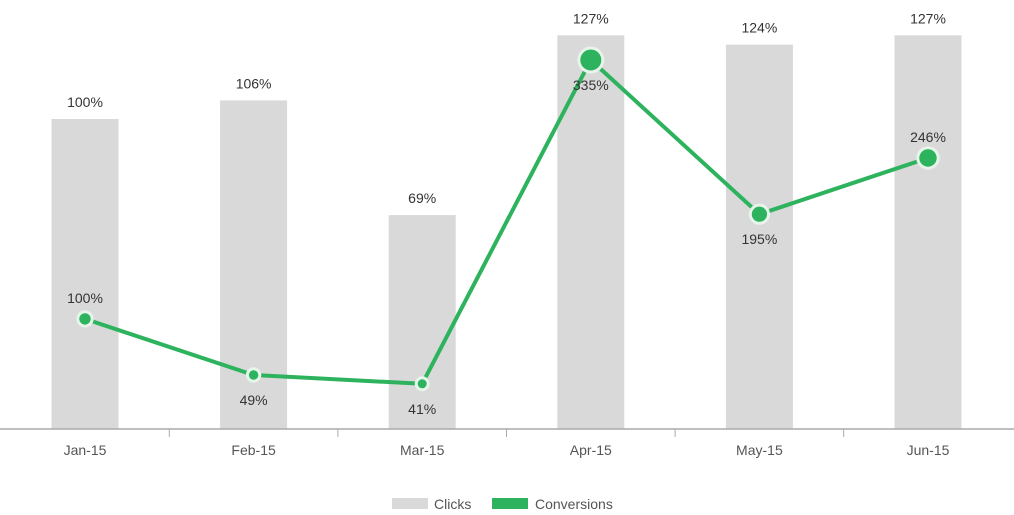 Image resolution: width=1014 pixels, height=515 pixels. What do you see at coordinates (928, 450) in the screenshot?
I see `x-tick-label-jun-15: Jun-15` at bounding box center [928, 450].